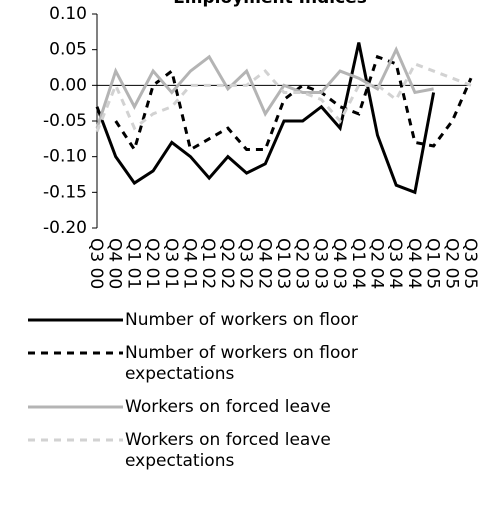 The height and width of the screenshot is (510, 487). Describe the element at coordinates (68, 14) in the screenshot. I see `y-tick-label: 0.10` at that location.